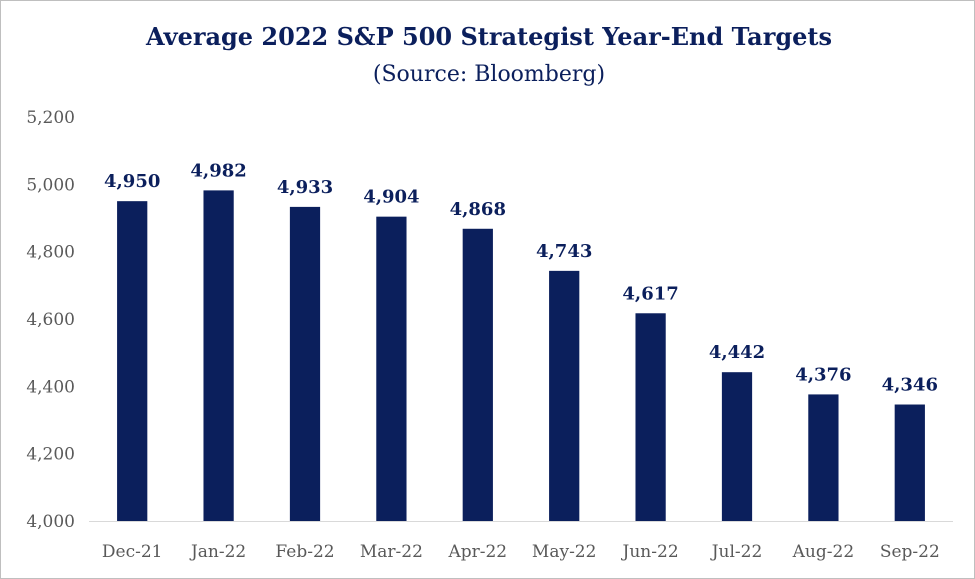 The image size is (975, 579). I want to click on y-tick-label: 4,600, so click(50, 320).